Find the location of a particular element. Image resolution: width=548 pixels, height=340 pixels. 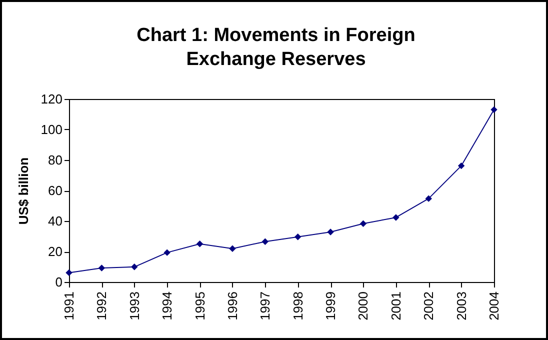

x-tick-label: 1992 is located at coordinates (102, 306).